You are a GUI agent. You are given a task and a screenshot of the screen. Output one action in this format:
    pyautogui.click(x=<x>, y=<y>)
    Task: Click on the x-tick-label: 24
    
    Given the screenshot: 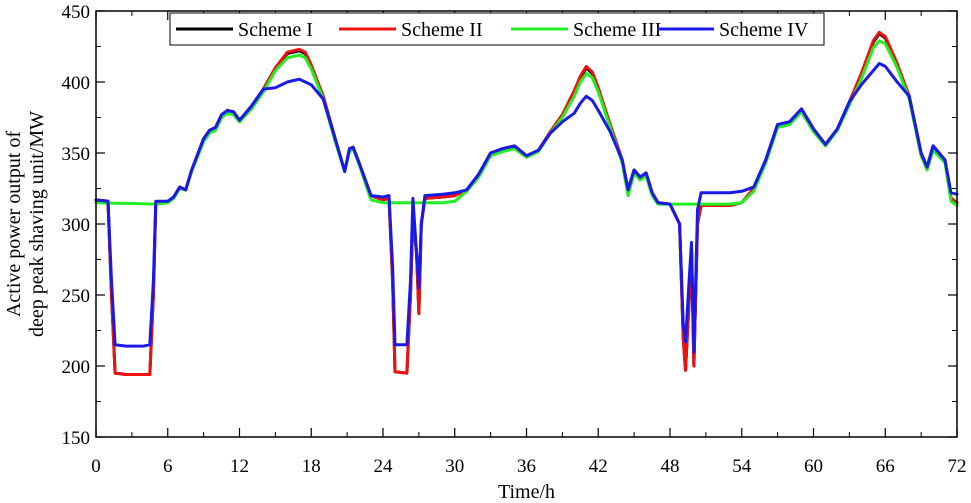 What is the action you would take?
    pyautogui.click(x=384, y=466)
    